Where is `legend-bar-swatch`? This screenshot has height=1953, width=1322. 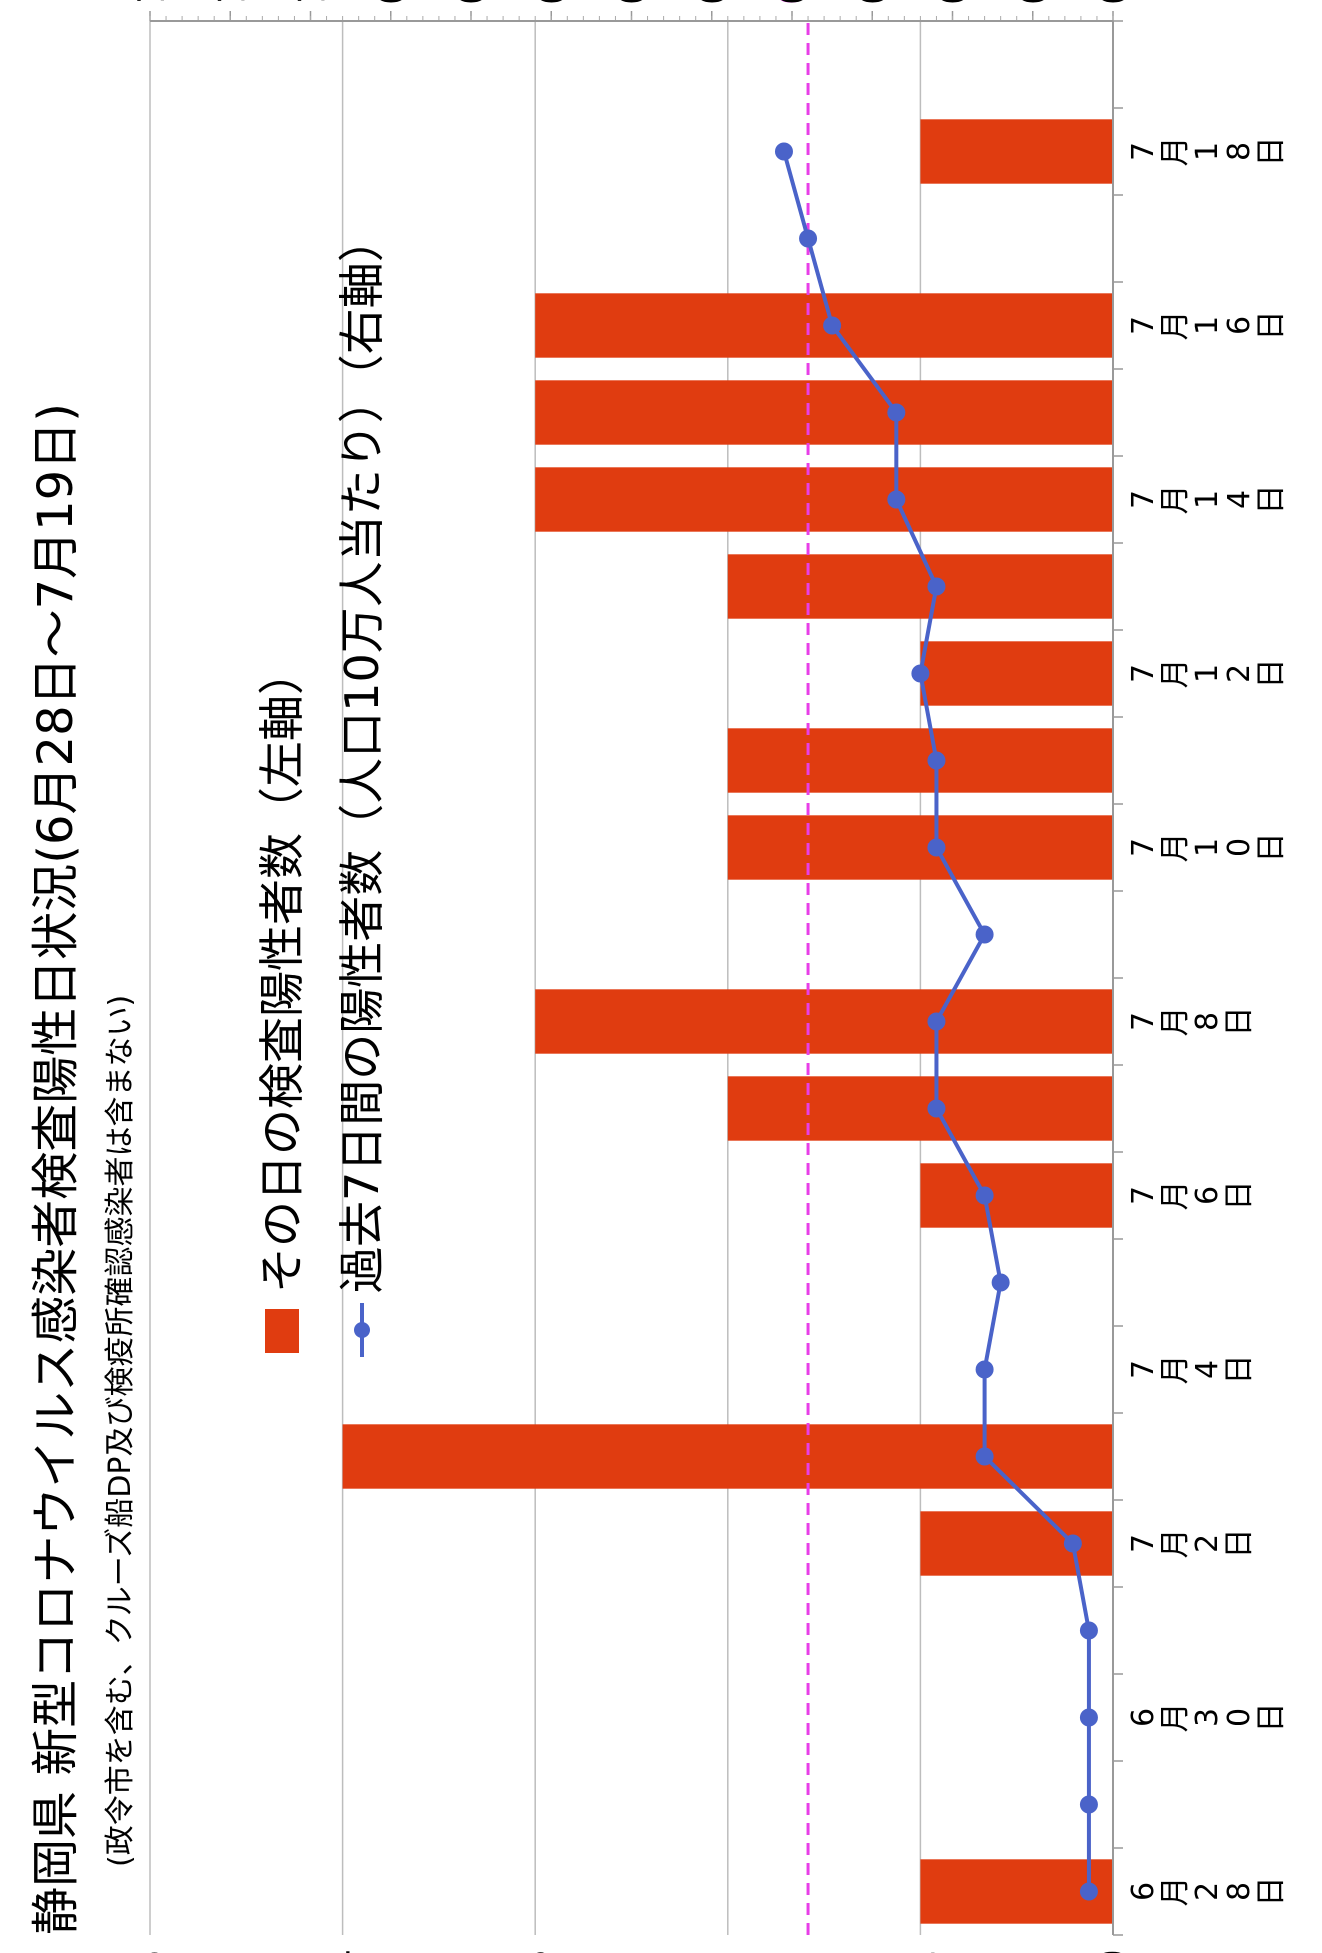 legend-bar-swatch is located at coordinates (282, 1331).